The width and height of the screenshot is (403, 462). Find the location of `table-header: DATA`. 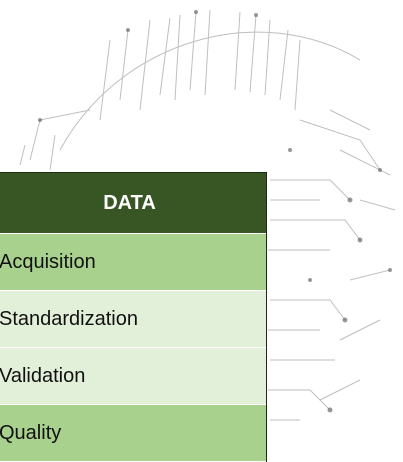

table-header: DATA is located at coordinates (133, 203).